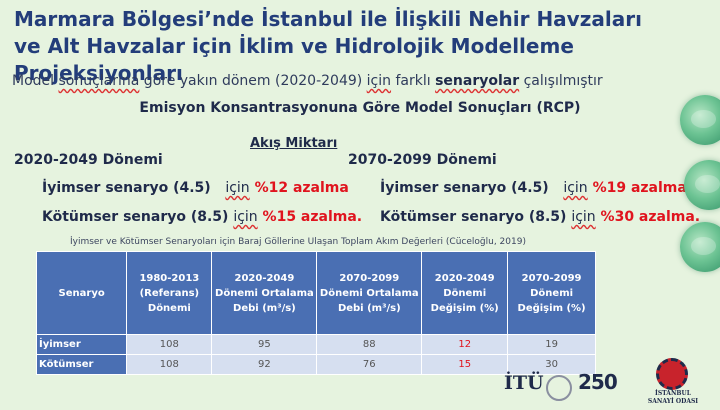 The height and width of the screenshot is (410, 720). I want to click on scenario-value: %12 azalma, so click(301, 188).